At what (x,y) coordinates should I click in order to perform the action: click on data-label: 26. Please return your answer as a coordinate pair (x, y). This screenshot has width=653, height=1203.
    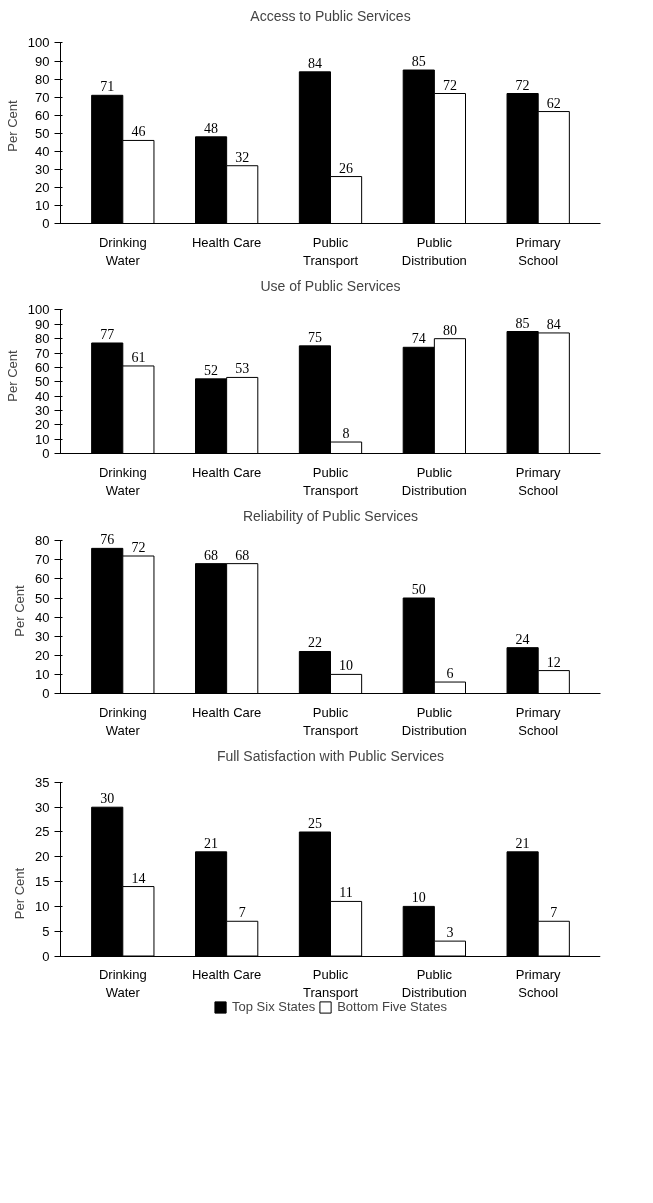
    Looking at the image, I should click on (346, 168).